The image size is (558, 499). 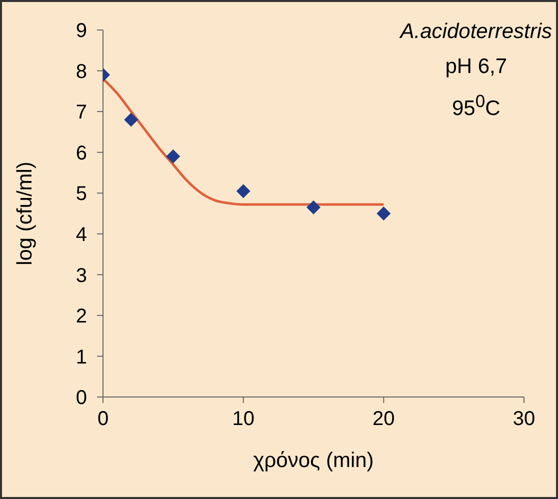 What do you see at coordinates (24, 214) in the screenshot?
I see `y-axis-title: log (cfu/ml)` at bounding box center [24, 214].